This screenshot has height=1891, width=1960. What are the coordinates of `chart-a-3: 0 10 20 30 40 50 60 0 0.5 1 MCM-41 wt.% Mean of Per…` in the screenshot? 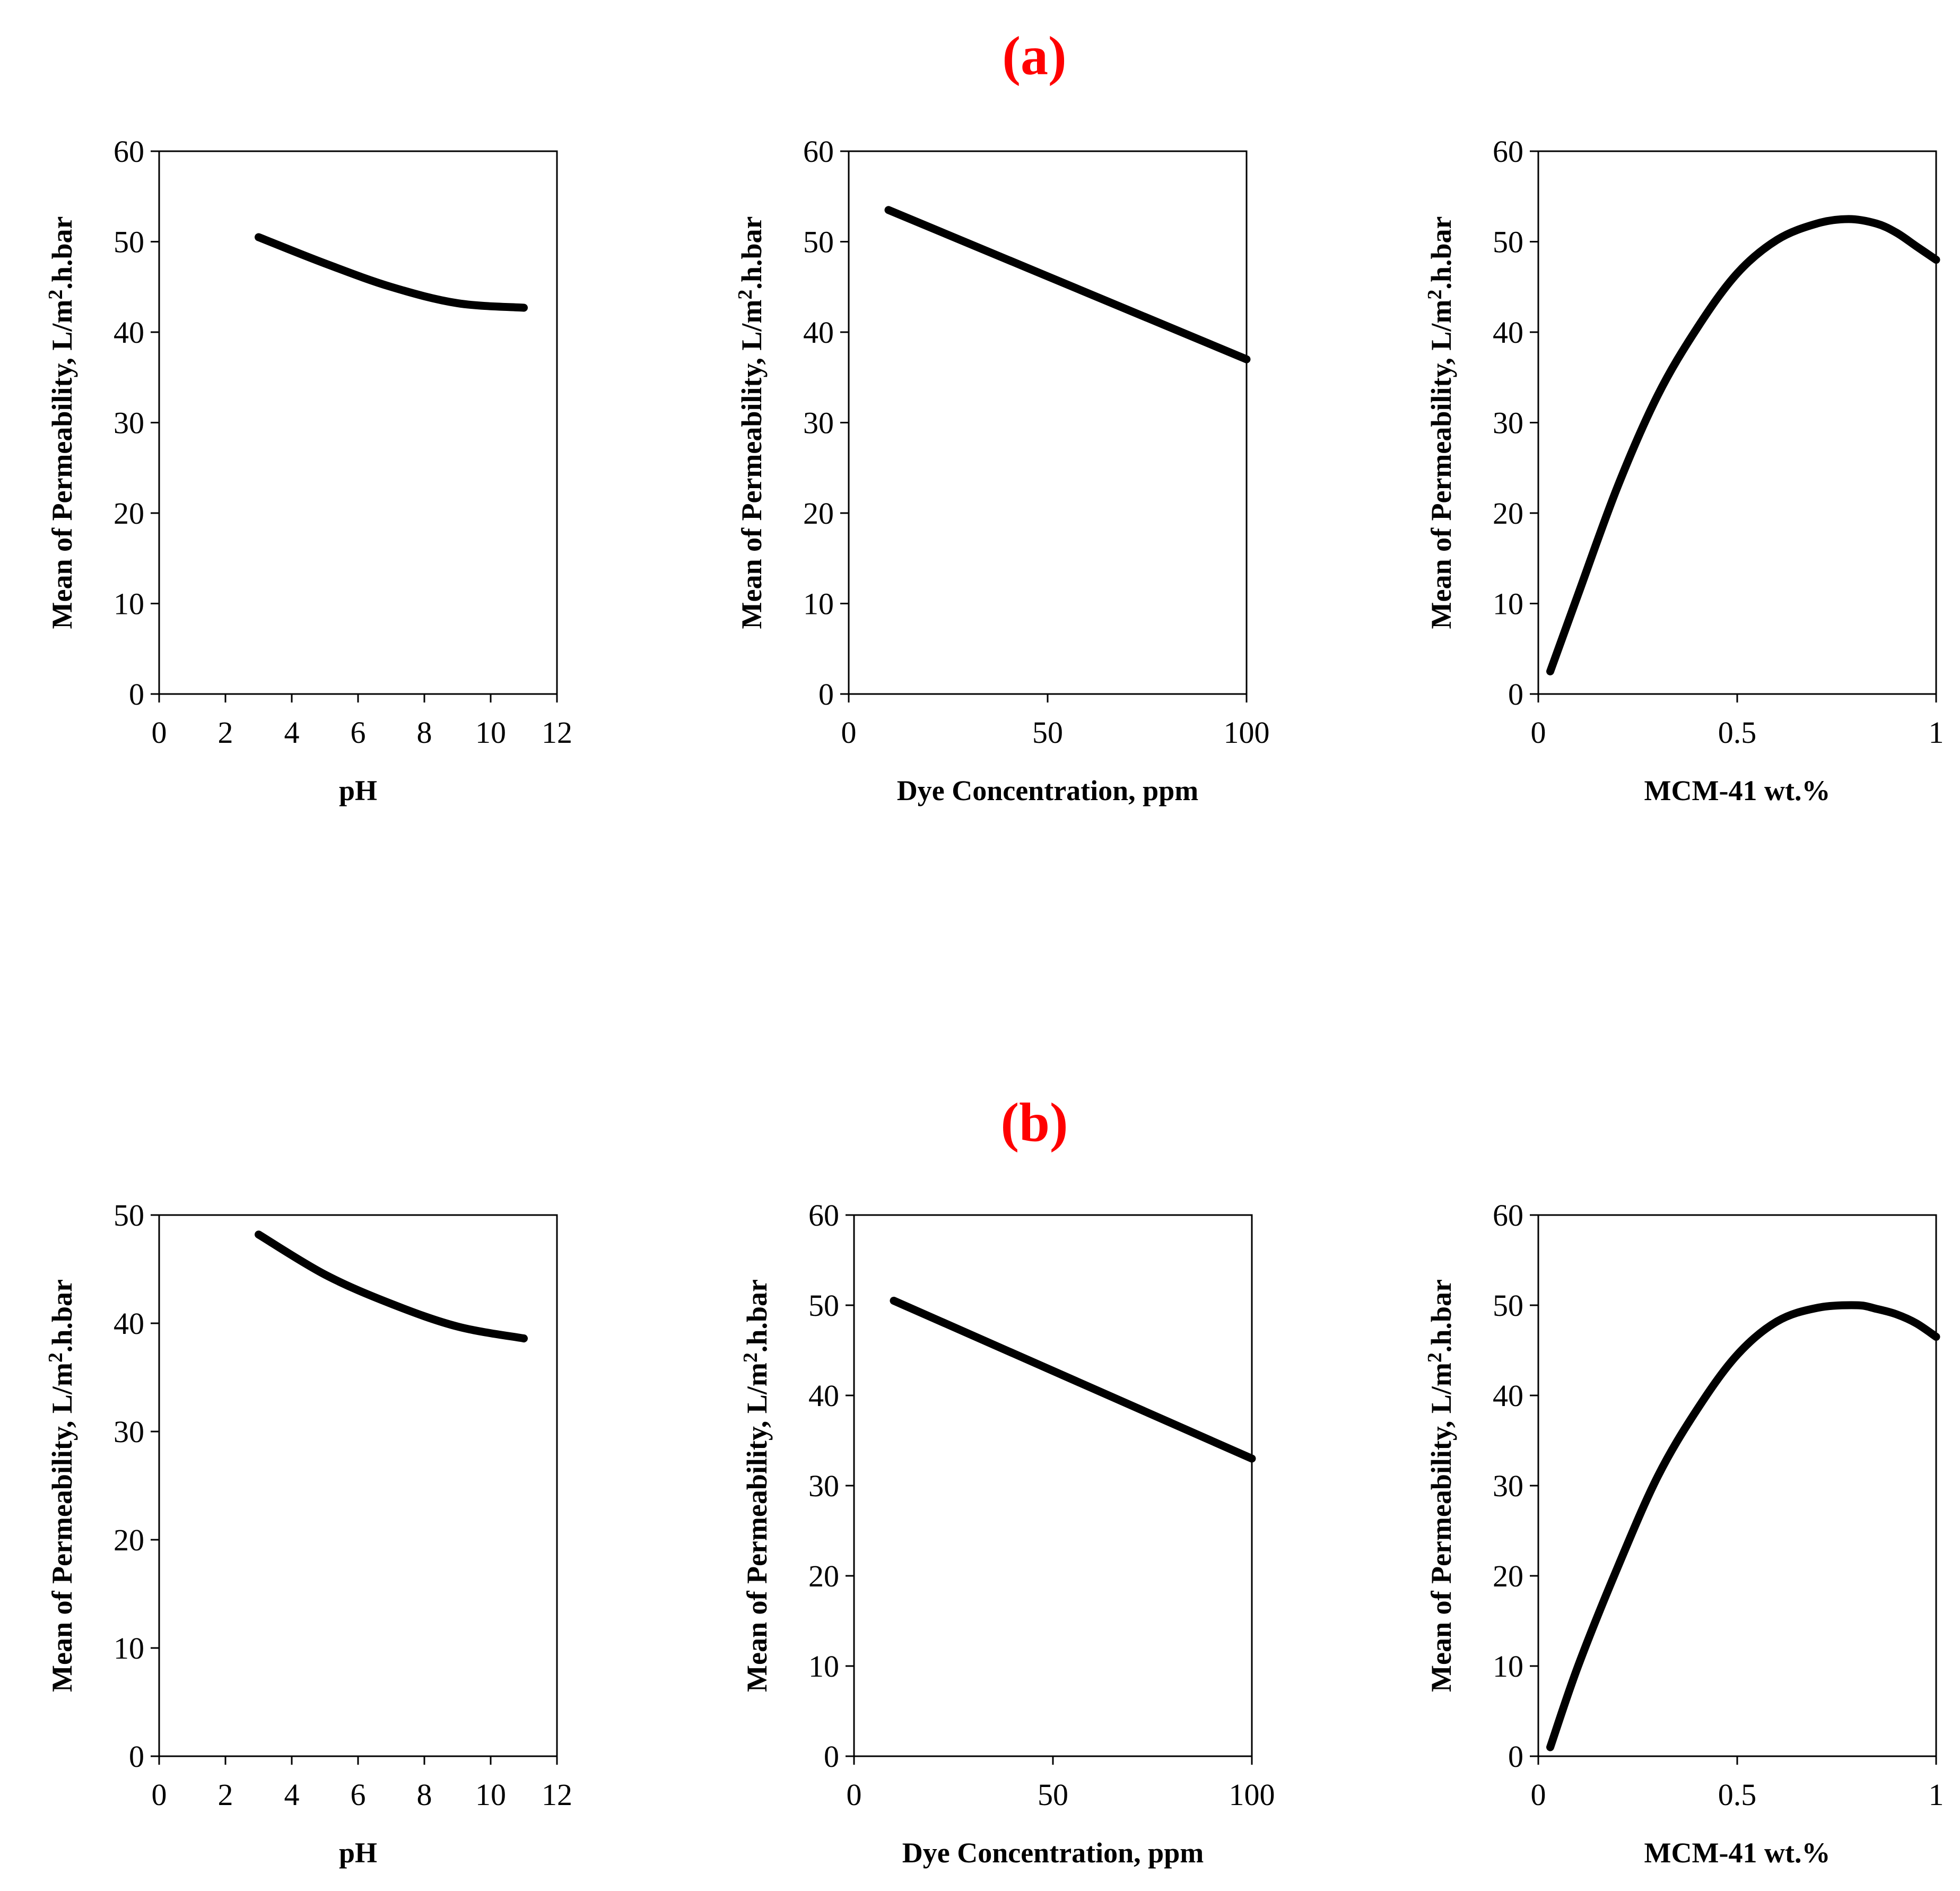 It's located at (1684, 470).